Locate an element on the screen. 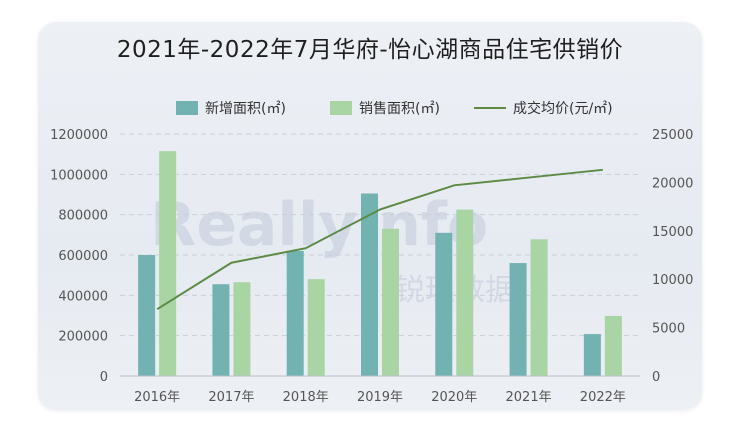  y-left-tick-label: 1200000 is located at coordinates (79, 135).